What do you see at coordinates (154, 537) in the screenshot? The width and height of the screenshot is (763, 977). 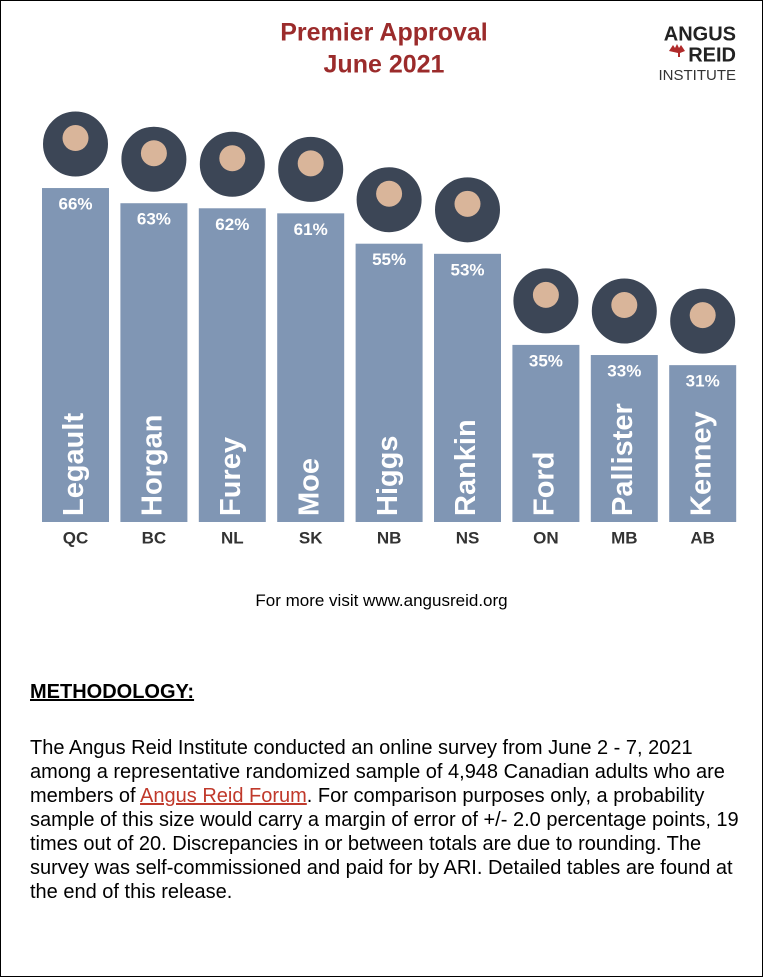 I see `x-tick-label: BC` at bounding box center [154, 537].